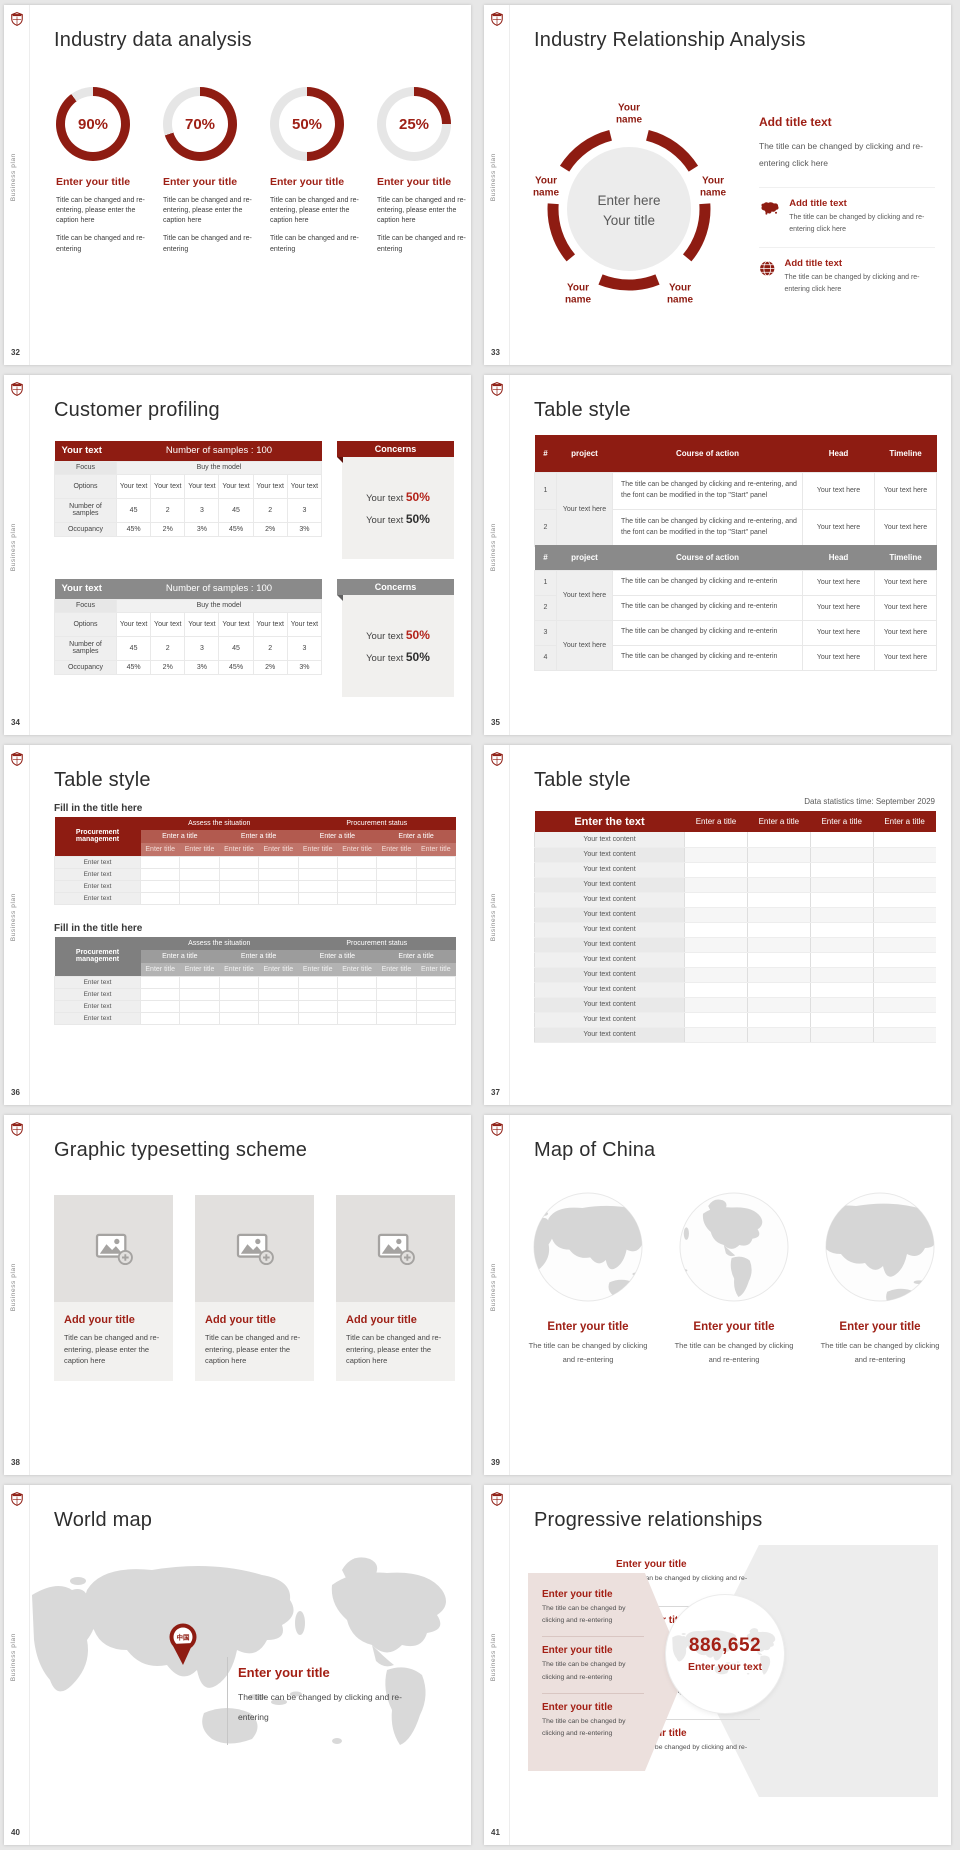 The width and height of the screenshot is (960, 1850). What do you see at coordinates (17, 185) in the screenshot?
I see `slide-side-strip: Business plan 32` at bounding box center [17, 185].